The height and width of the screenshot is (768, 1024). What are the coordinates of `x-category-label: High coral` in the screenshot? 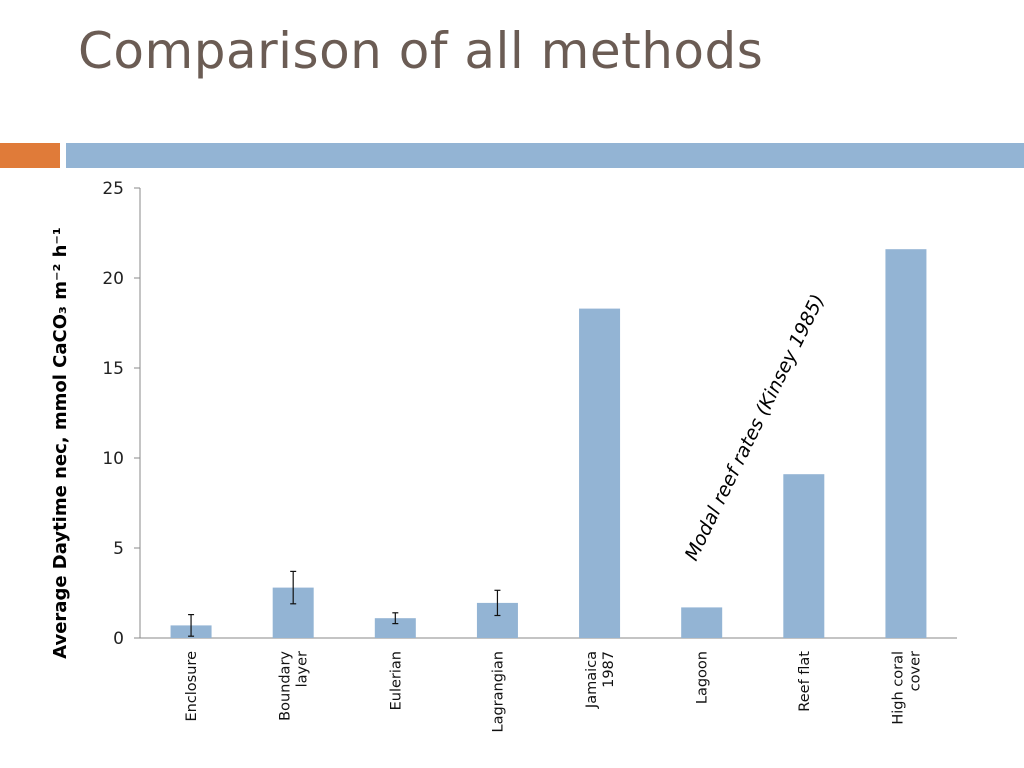 It's located at (898, 688).